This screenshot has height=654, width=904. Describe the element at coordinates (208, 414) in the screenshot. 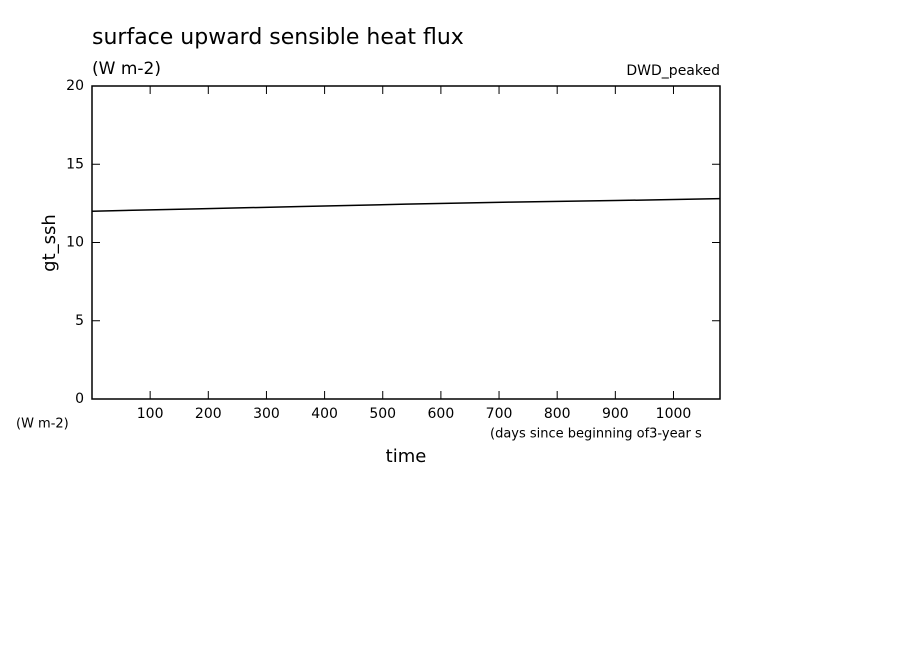

I see `x-tick-label: 200` at that location.